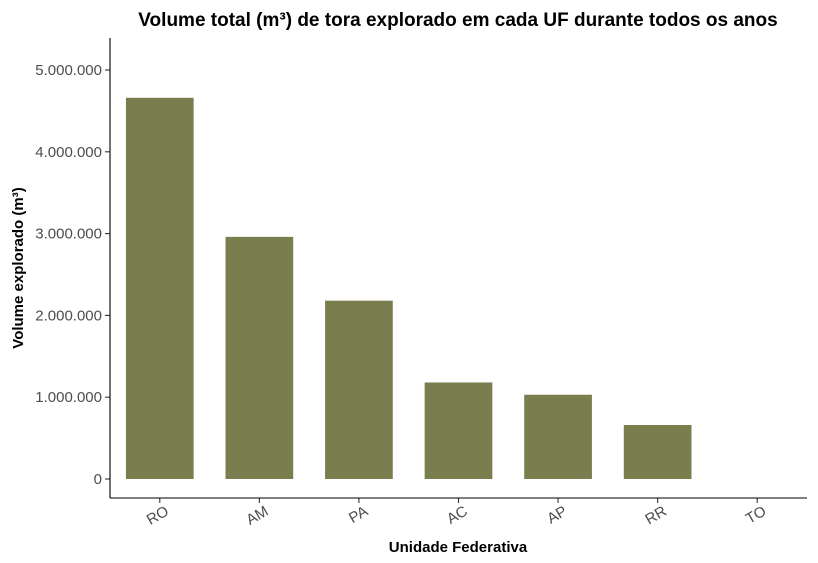 The width and height of the screenshot is (818, 563). I want to click on x-tick-label-rr: RR, so click(655, 516).